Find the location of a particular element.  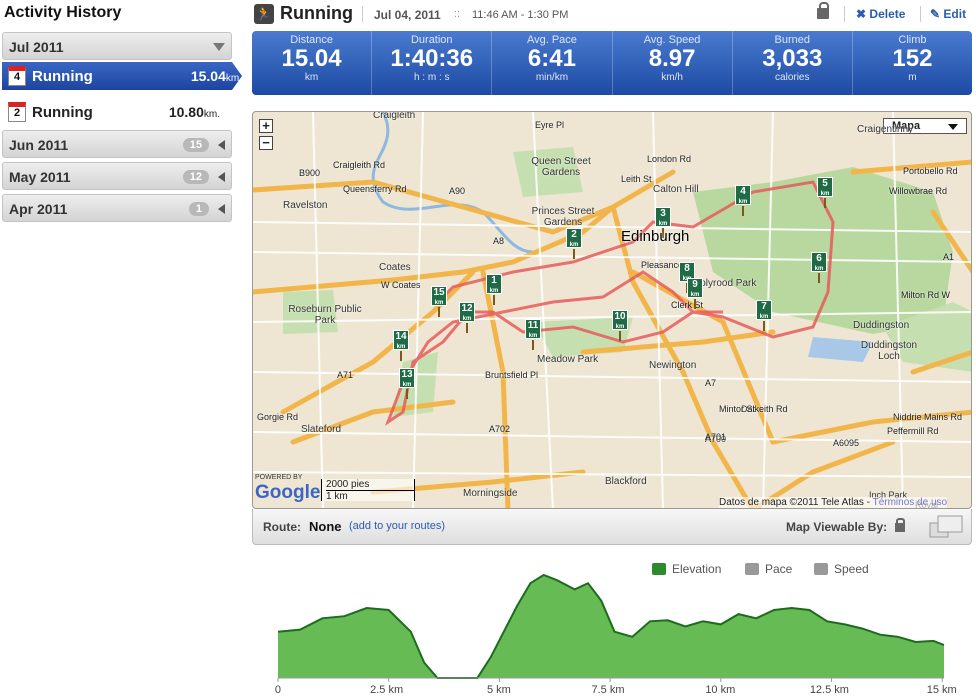

stat-duration: Duration 1:40:36 h : m : s is located at coordinates (432, 63).